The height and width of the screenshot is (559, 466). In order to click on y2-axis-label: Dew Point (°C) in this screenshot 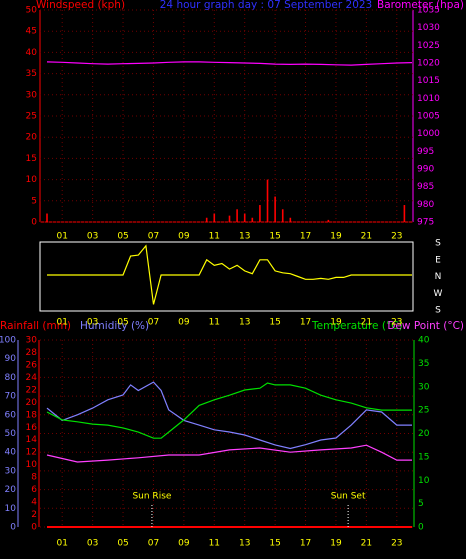, I will do `click(425, 326)`.